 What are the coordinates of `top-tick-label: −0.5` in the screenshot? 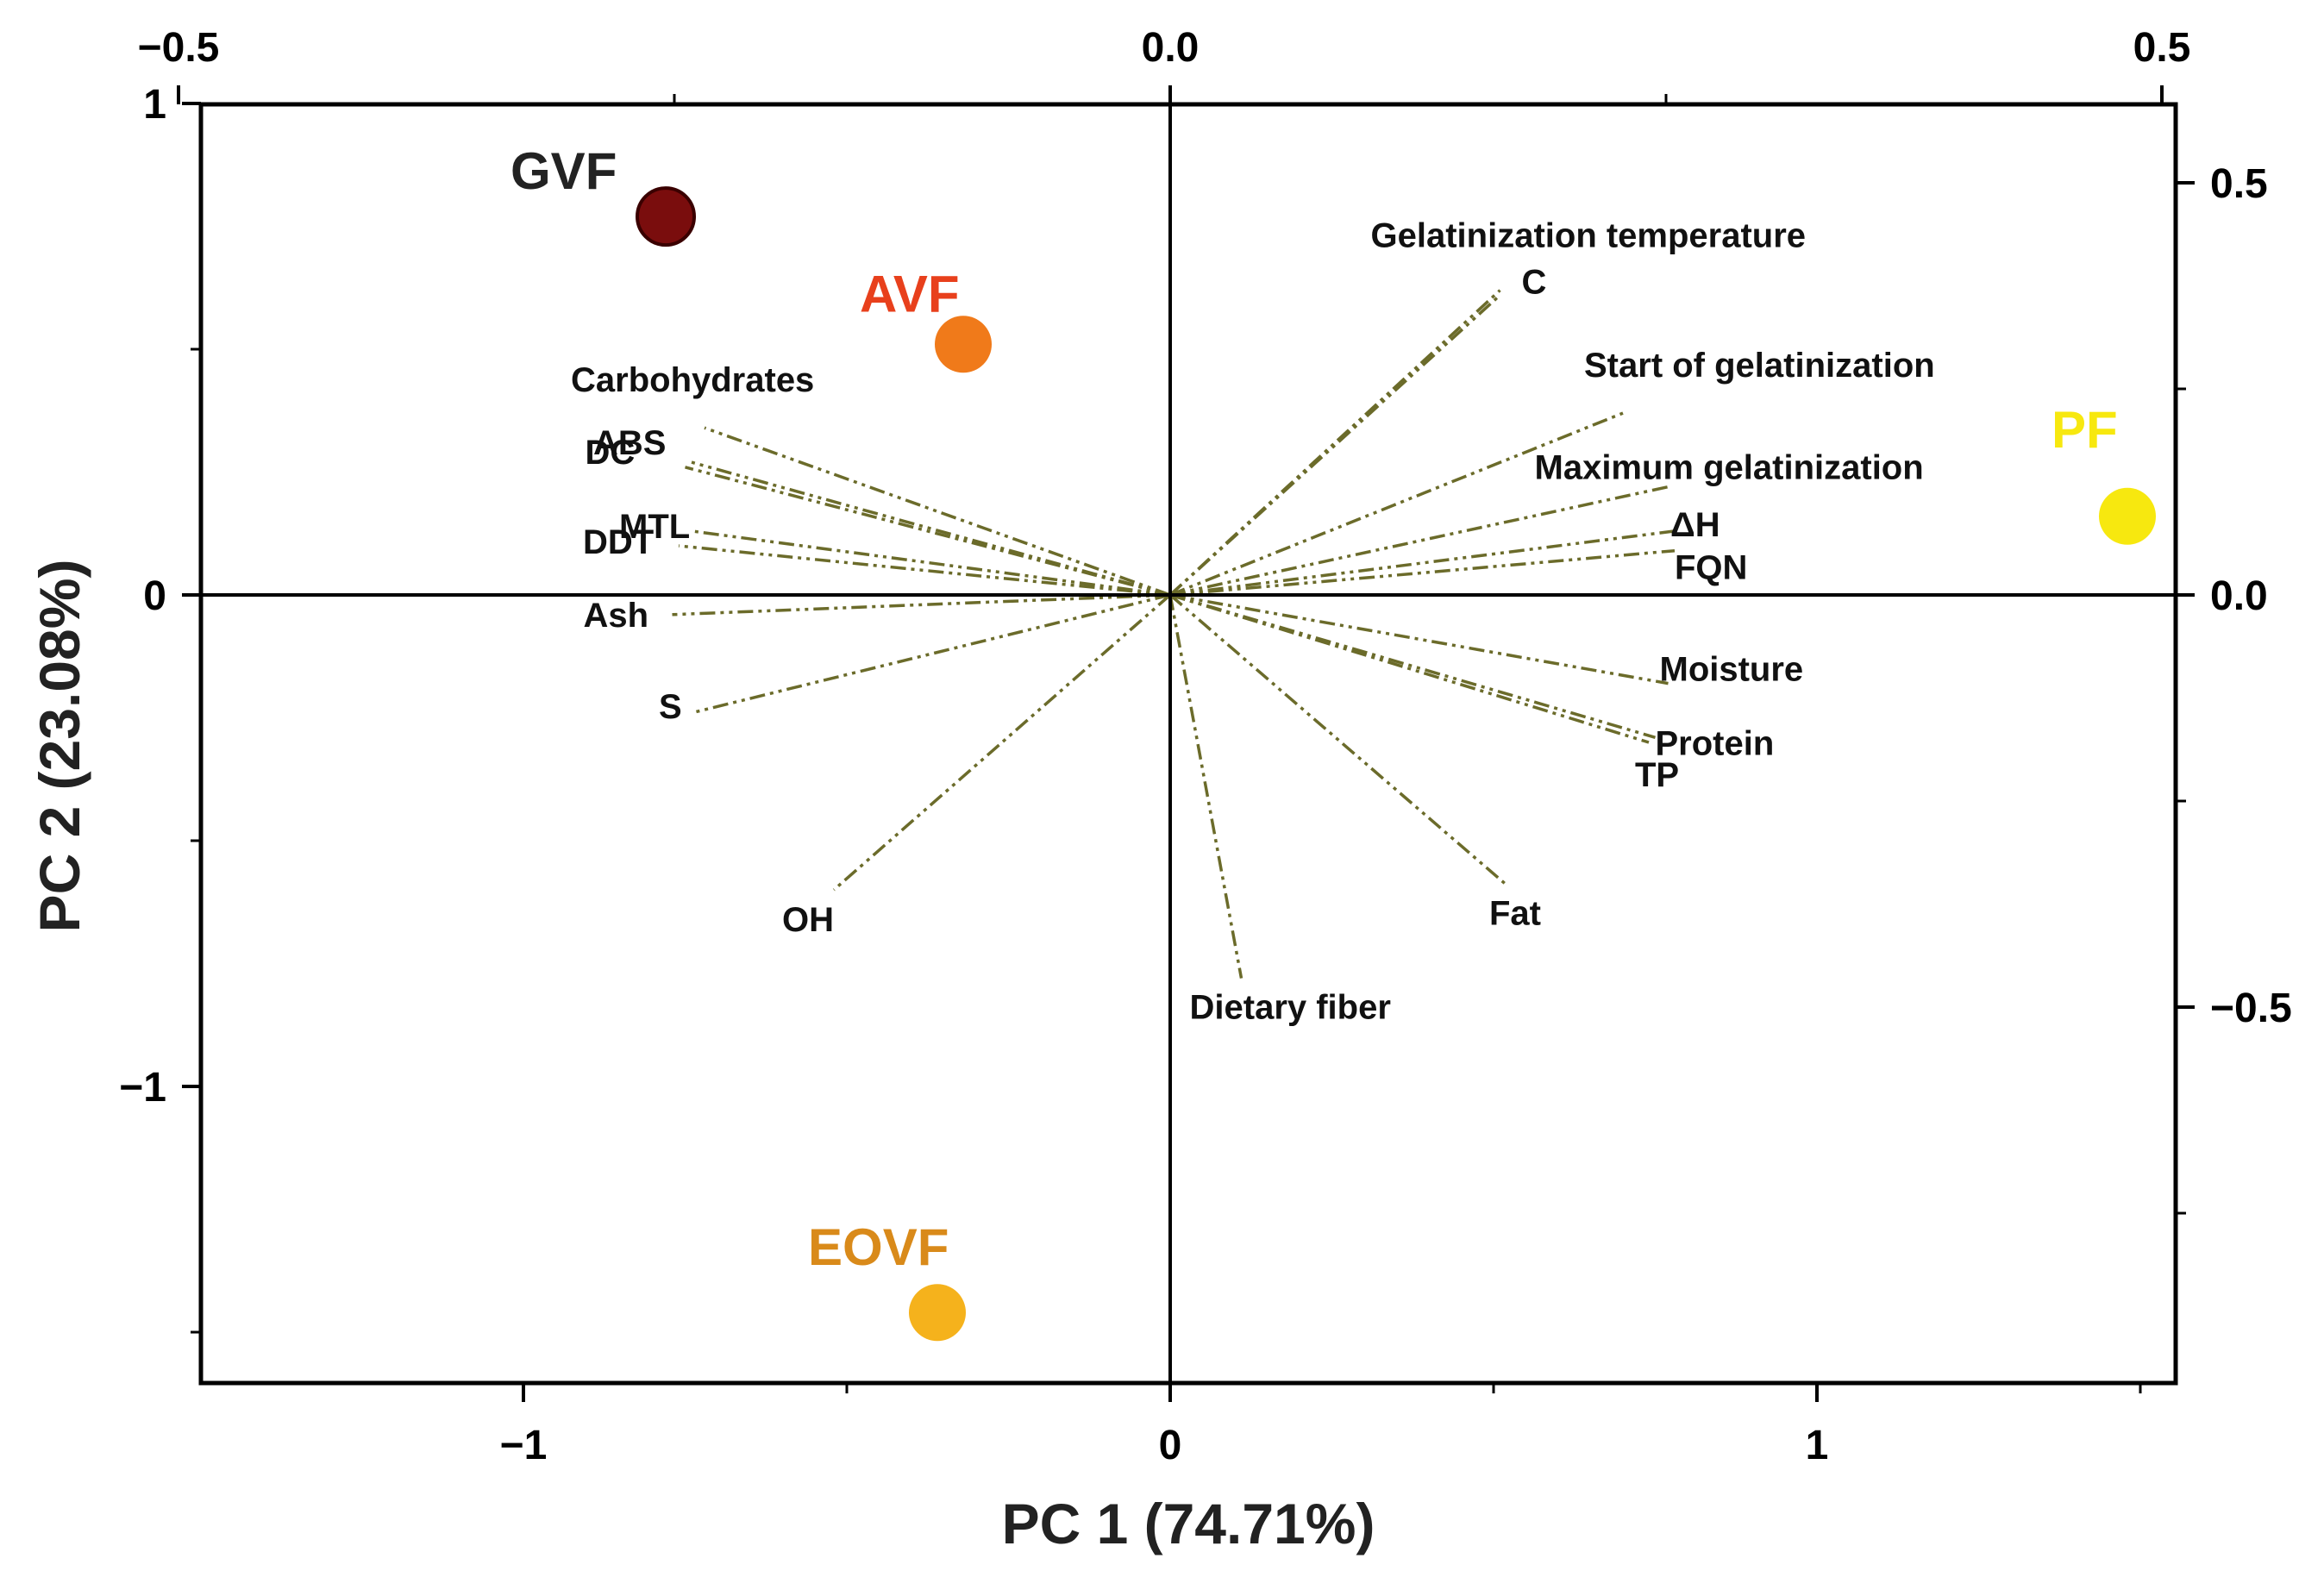 It's located at (179, 48).